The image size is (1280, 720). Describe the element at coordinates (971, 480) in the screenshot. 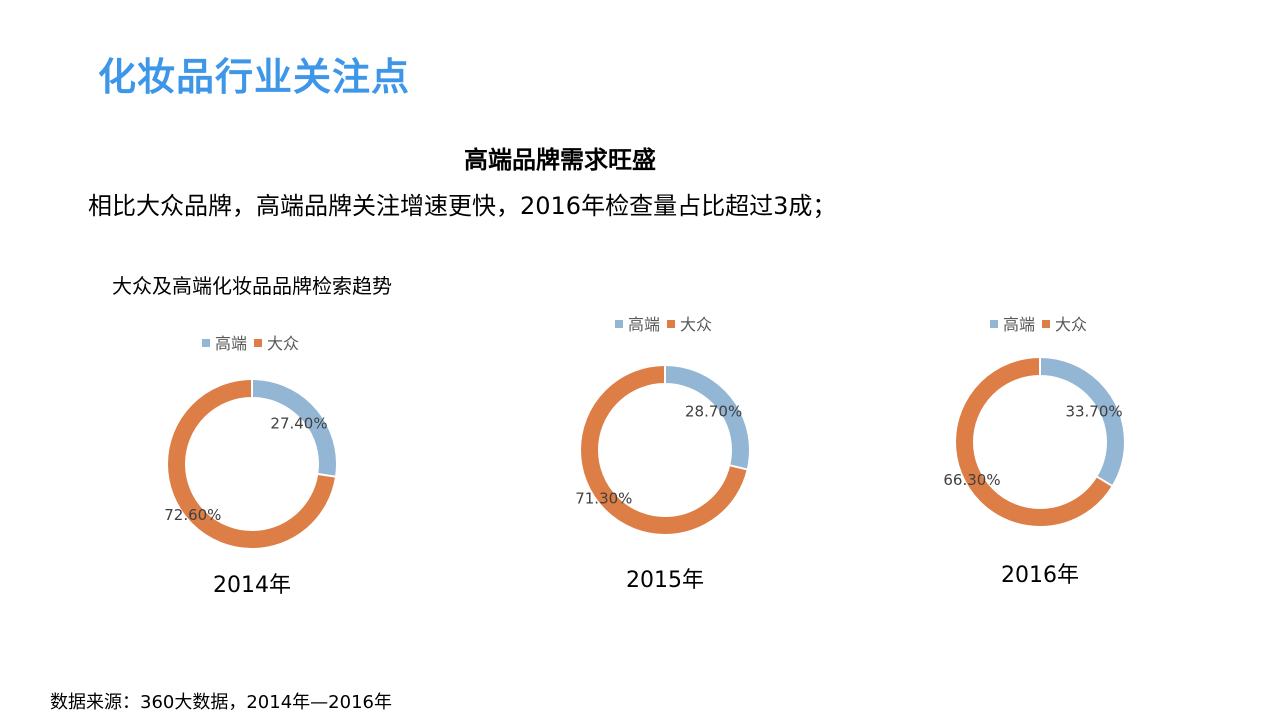

I see `data-label-大众: 66.30%` at that location.